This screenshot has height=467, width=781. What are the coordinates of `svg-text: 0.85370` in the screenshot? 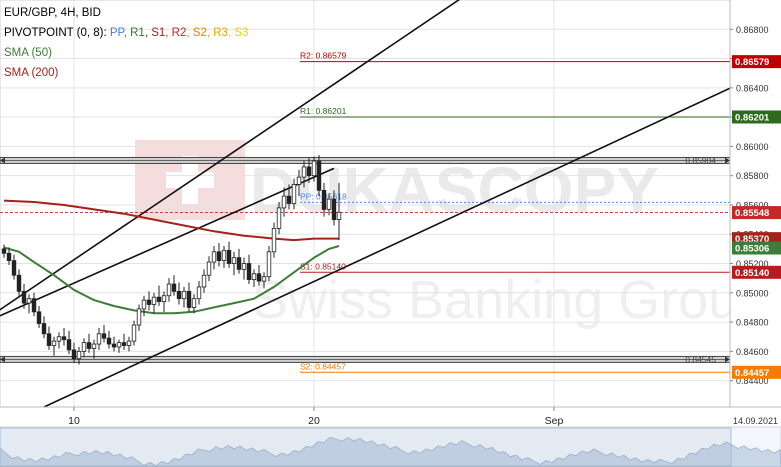 It's located at (752, 239).